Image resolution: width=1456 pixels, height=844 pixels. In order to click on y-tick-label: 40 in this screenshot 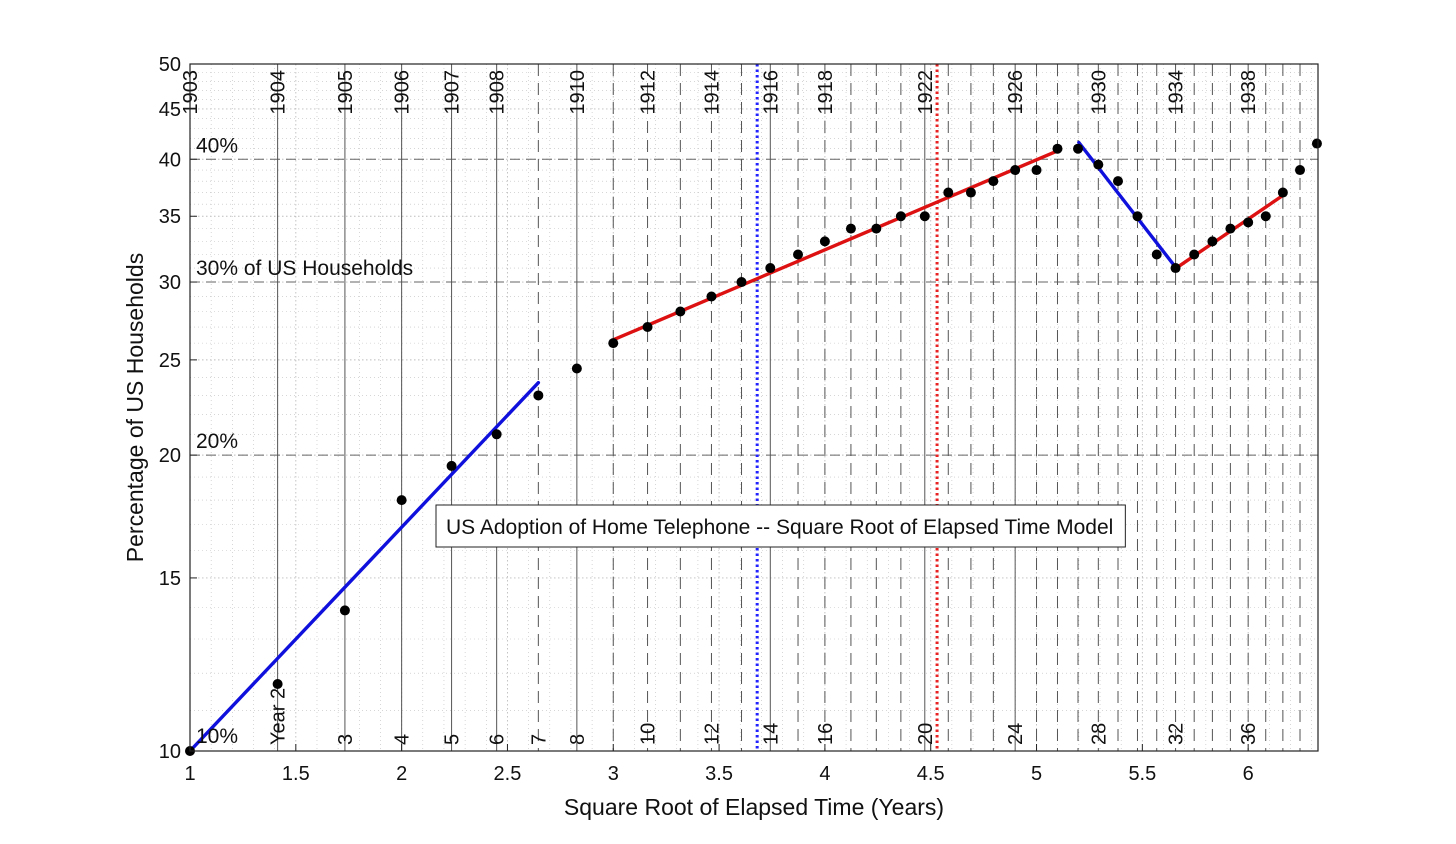, I will do `click(170, 160)`.